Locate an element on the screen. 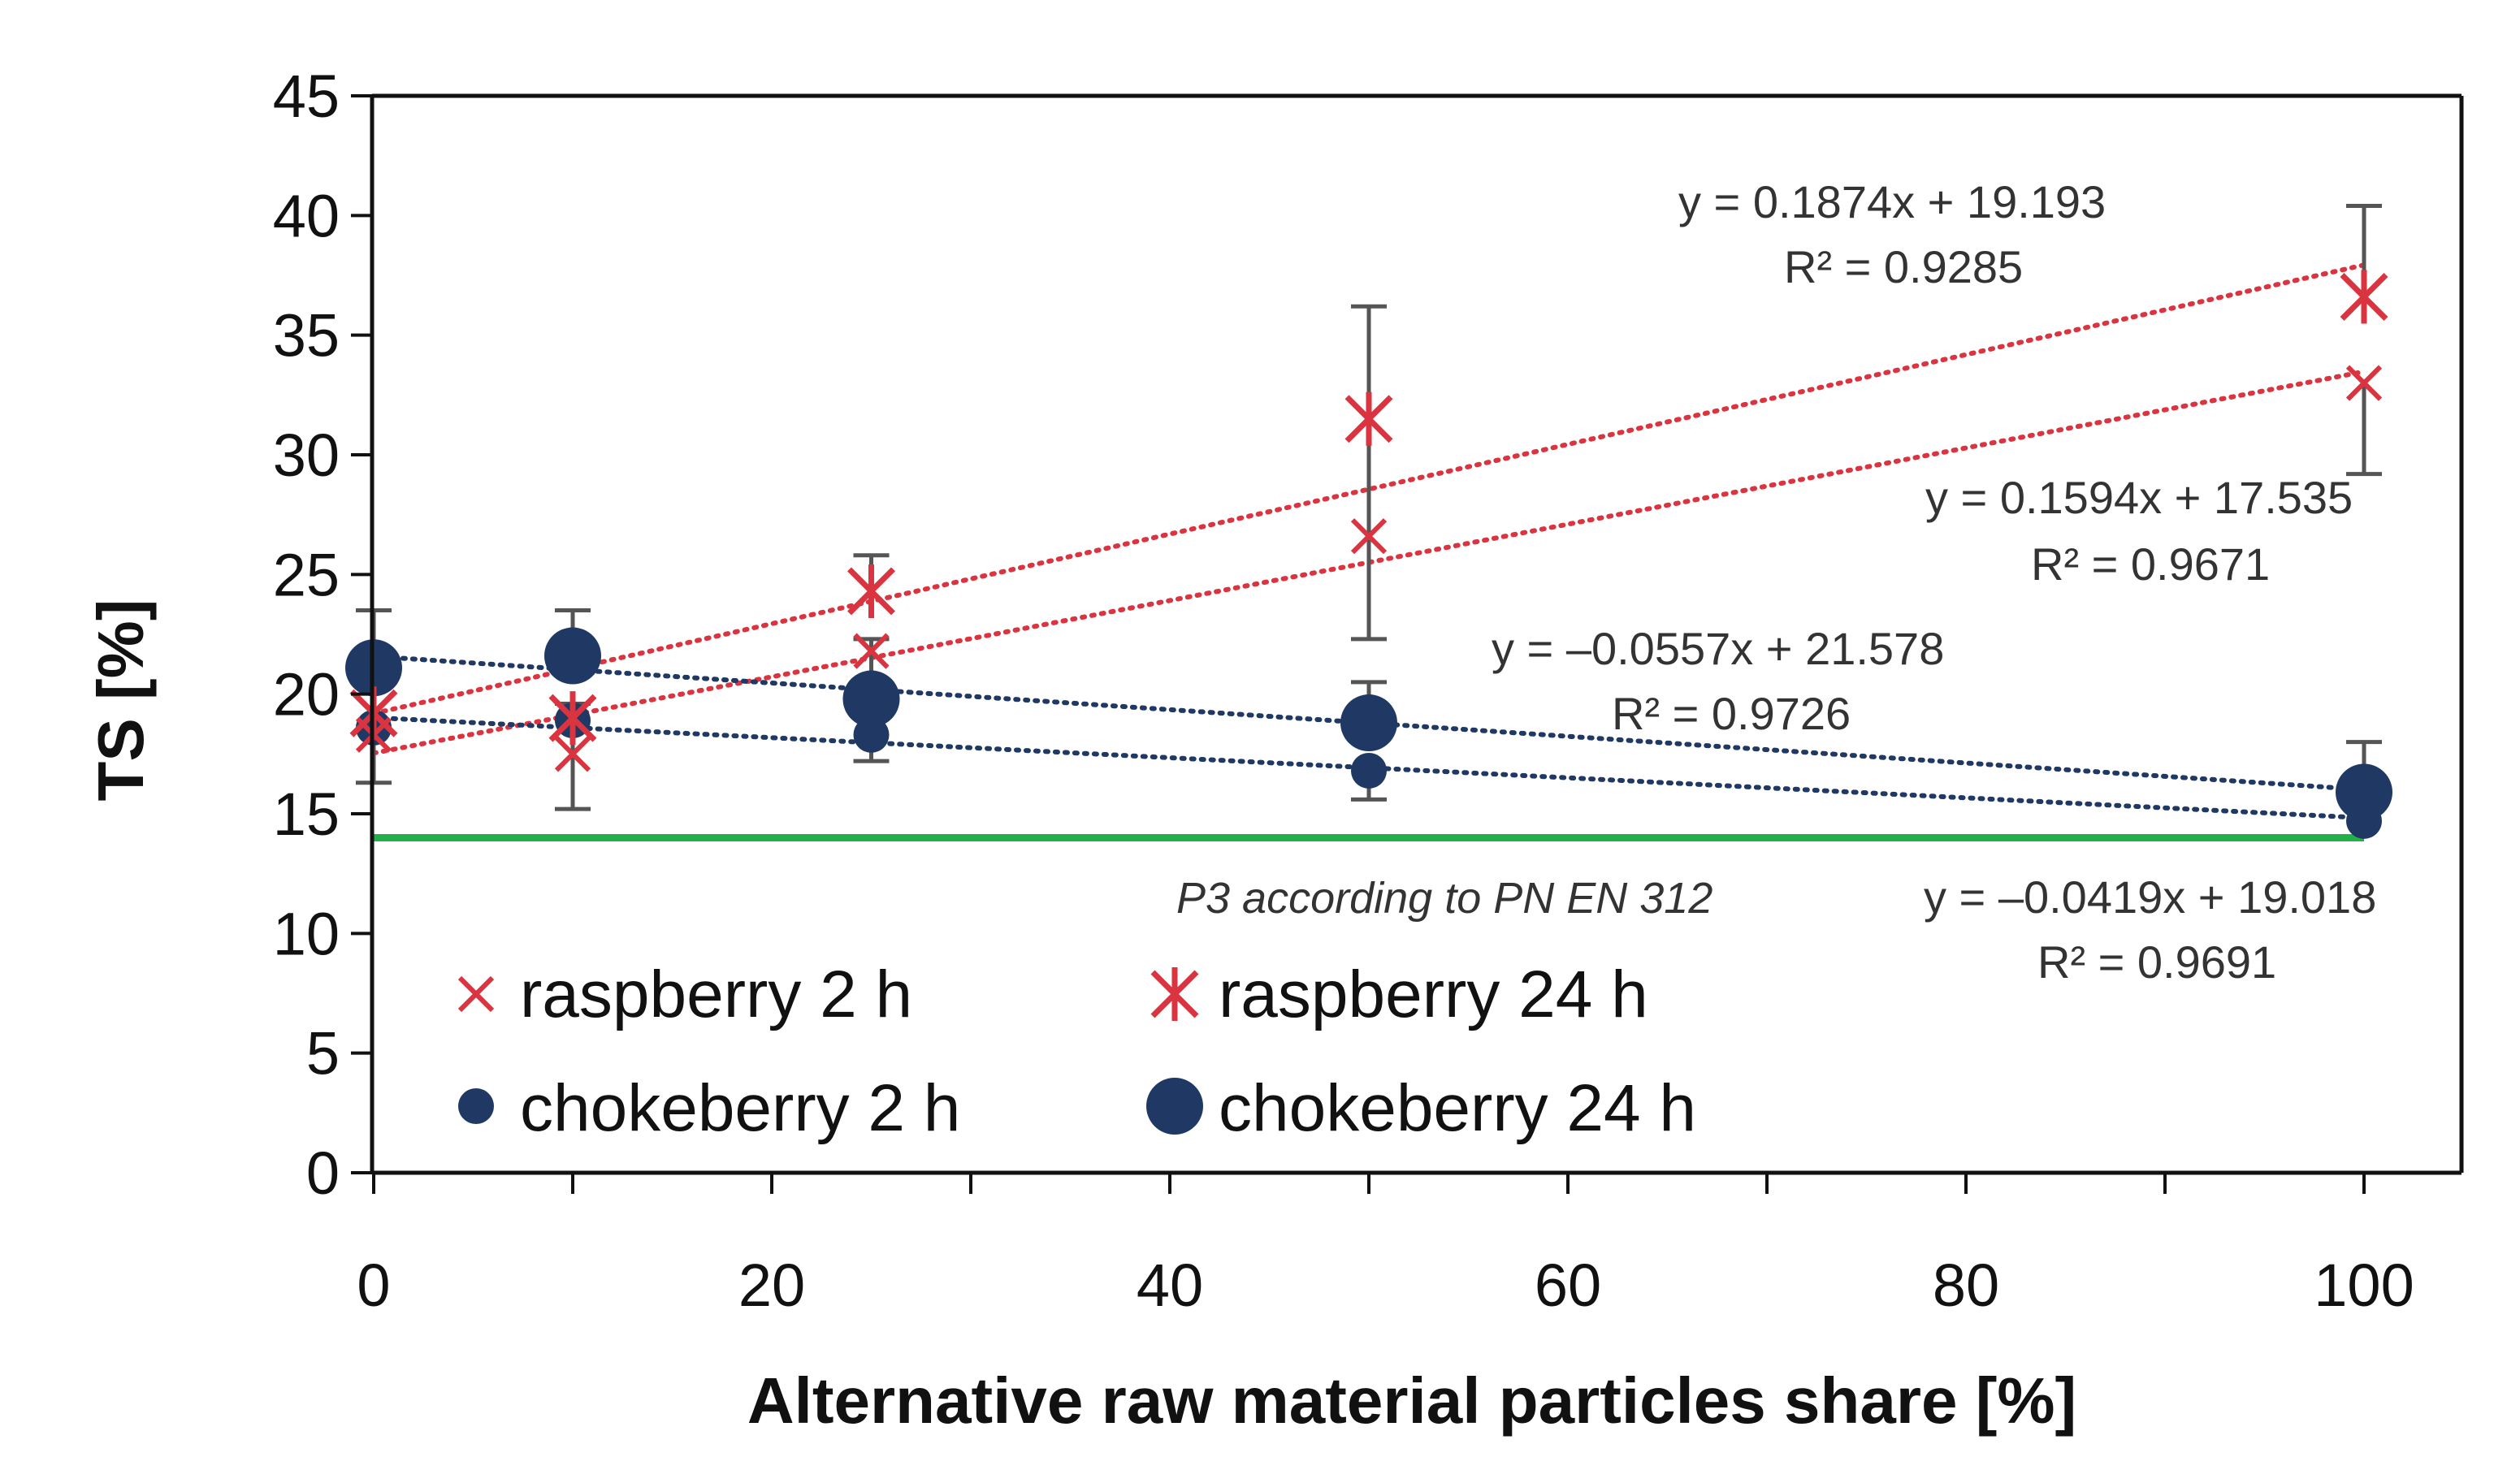  trend-equation: y = –0.0557x + 21.578 is located at coordinates (1718, 648).